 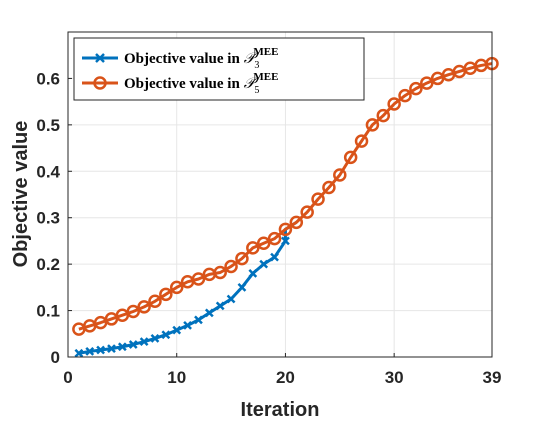 I want to click on legend-marker-p3, so click(x=100, y=58).